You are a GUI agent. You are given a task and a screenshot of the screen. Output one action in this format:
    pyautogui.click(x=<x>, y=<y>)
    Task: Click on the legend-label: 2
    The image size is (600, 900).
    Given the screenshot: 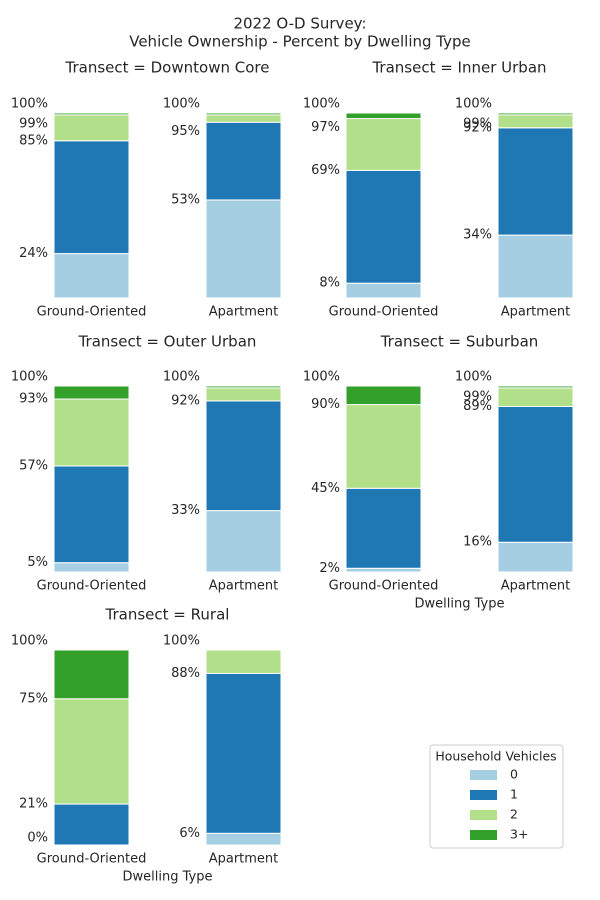 What is the action you would take?
    pyautogui.click(x=514, y=814)
    